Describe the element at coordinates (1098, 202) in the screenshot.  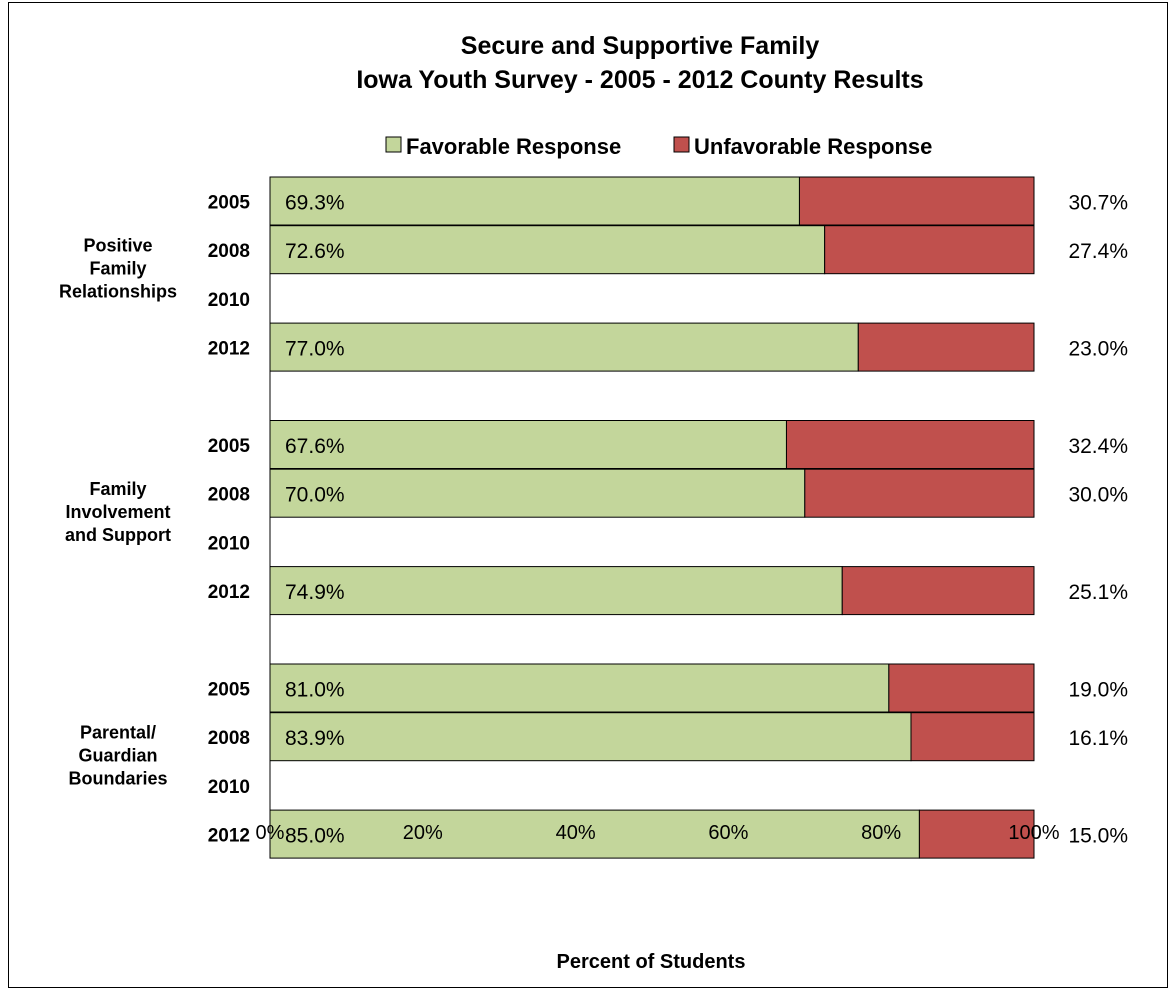
I see `unfavorable-value-label: 30.7%` at that location.